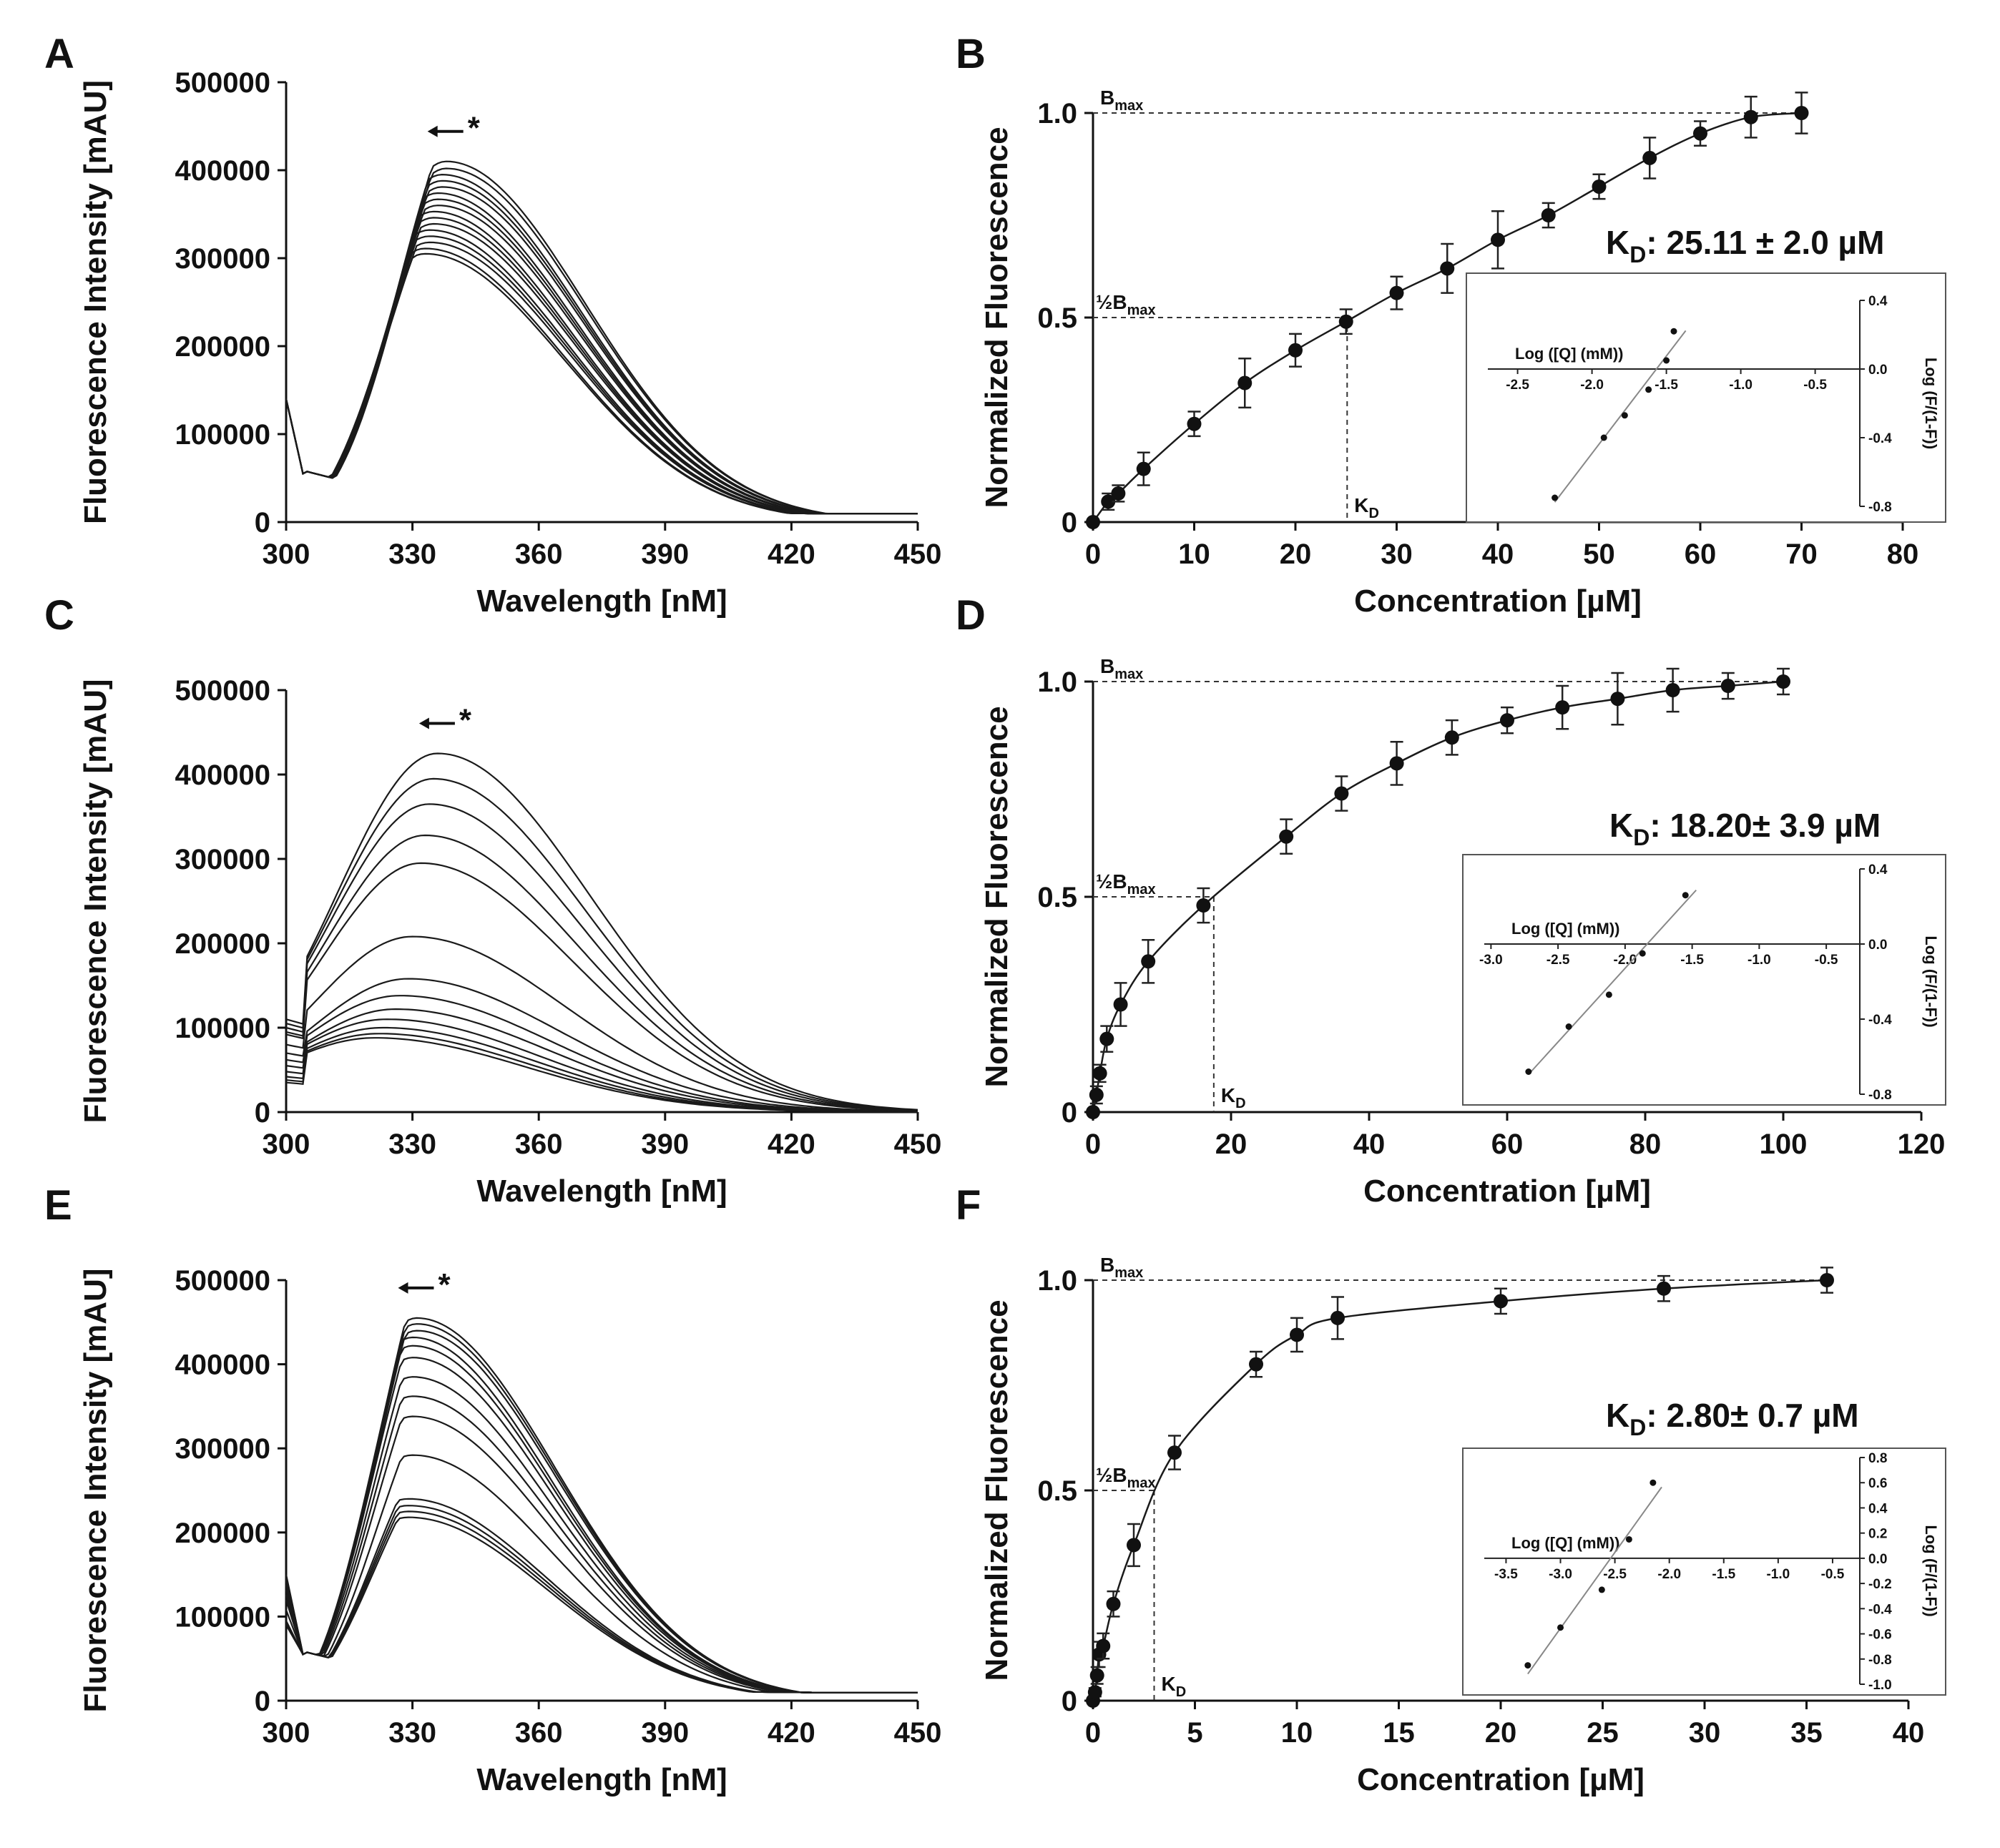  I want to click on inset-x-title: Log ([Q] (mM)), so click(1569, 354).